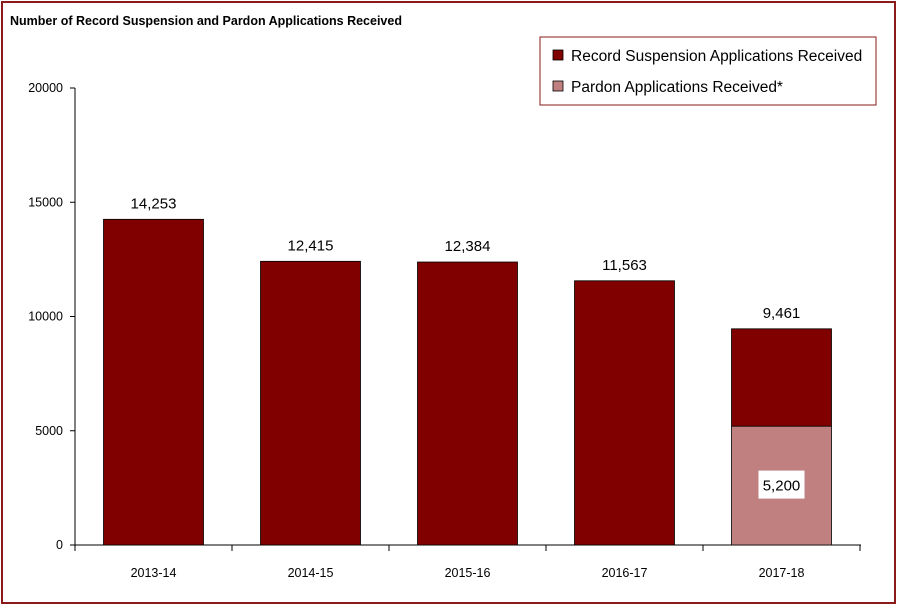  Describe the element at coordinates (45, 202) in the screenshot. I see `y-tick-label: 15000` at that location.